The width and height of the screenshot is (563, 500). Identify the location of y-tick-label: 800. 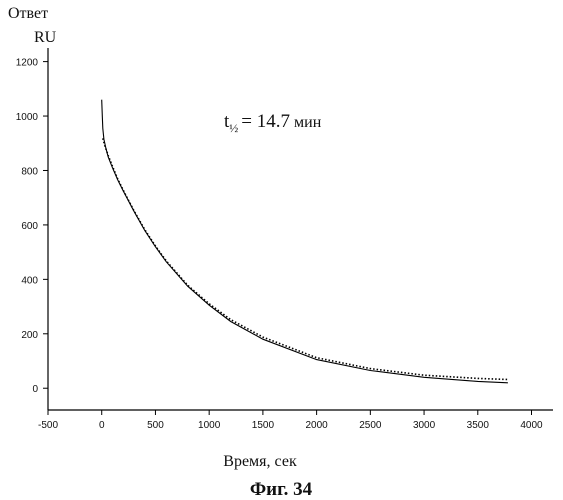
(29, 171).